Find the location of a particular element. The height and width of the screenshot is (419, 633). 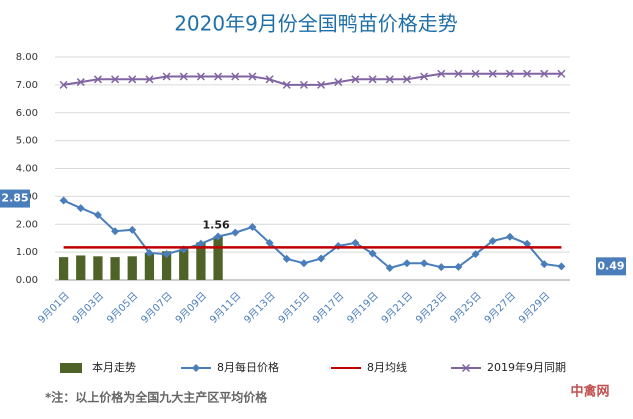

y-tick-label: 5.00 is located at coordinates (27, 141).